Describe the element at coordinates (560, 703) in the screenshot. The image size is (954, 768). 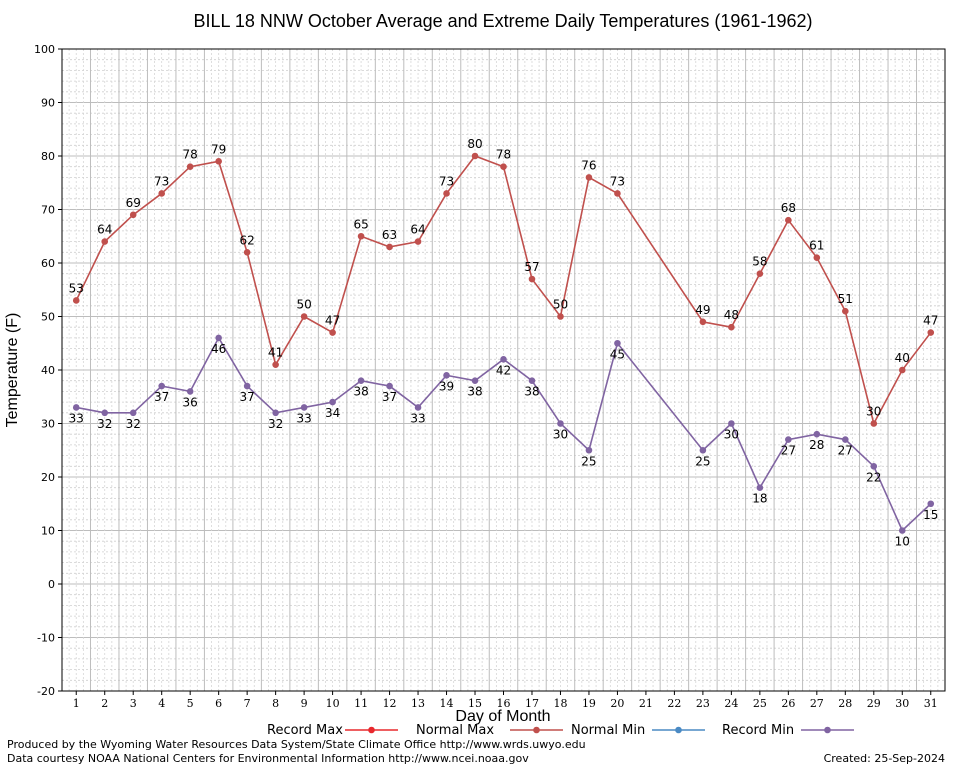
I see `x-tick-label: 18` at that location.